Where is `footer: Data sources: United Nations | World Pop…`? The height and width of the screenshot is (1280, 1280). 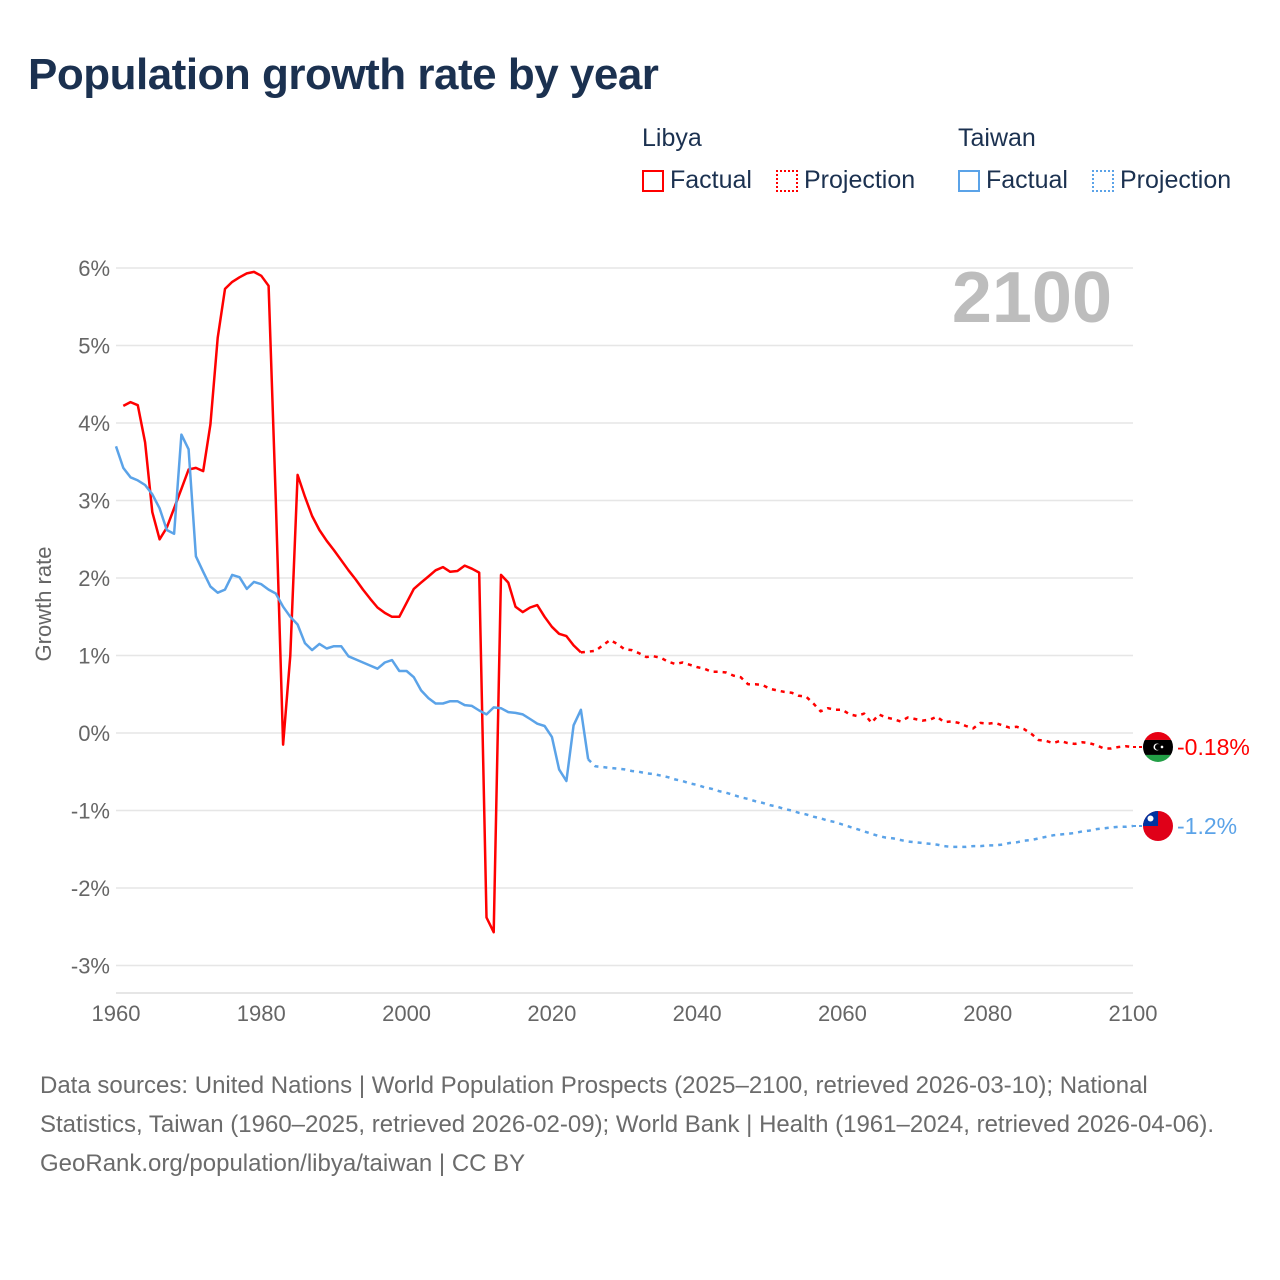 footer: Data sources: United Nations | World Pop… is located at coordinates (645, 1124).